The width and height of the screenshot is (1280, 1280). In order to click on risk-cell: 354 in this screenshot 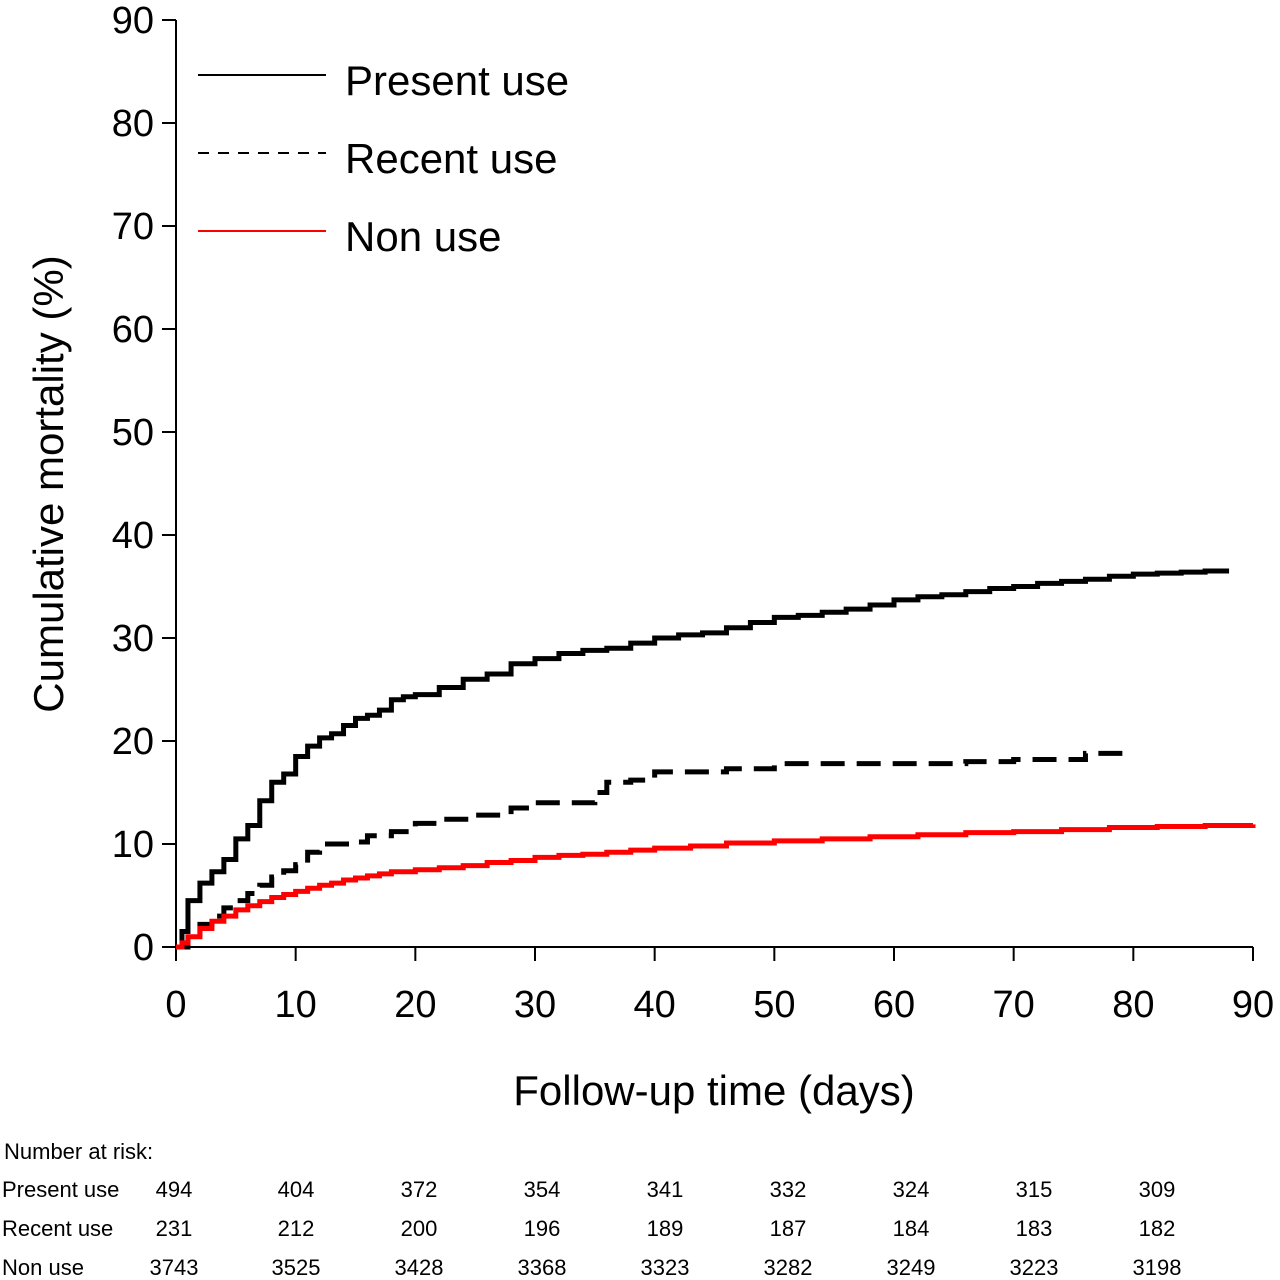, I will do `click(542, 1189)`.